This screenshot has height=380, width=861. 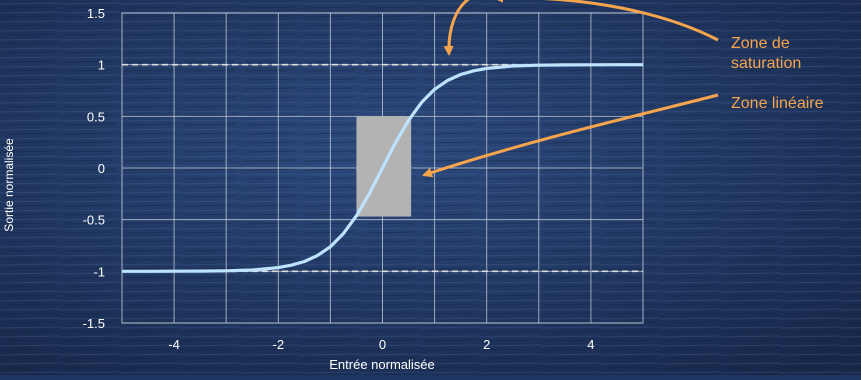 I want to click on y-tick-label: -1.5, so click(x=94, y=323).